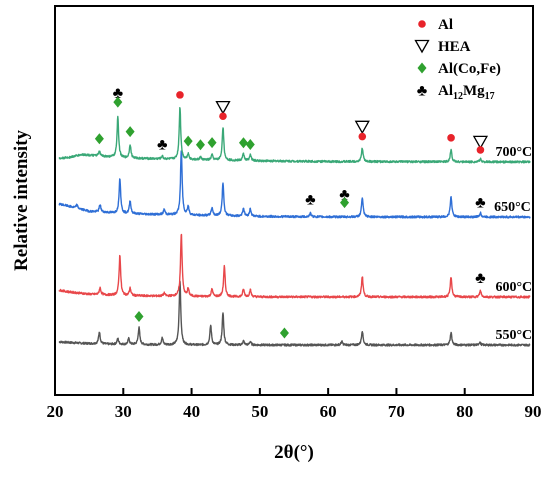 The height and width of the screenshot is (479, 550). I want to click on legend-symbol-red-circle, so click(422, 24).